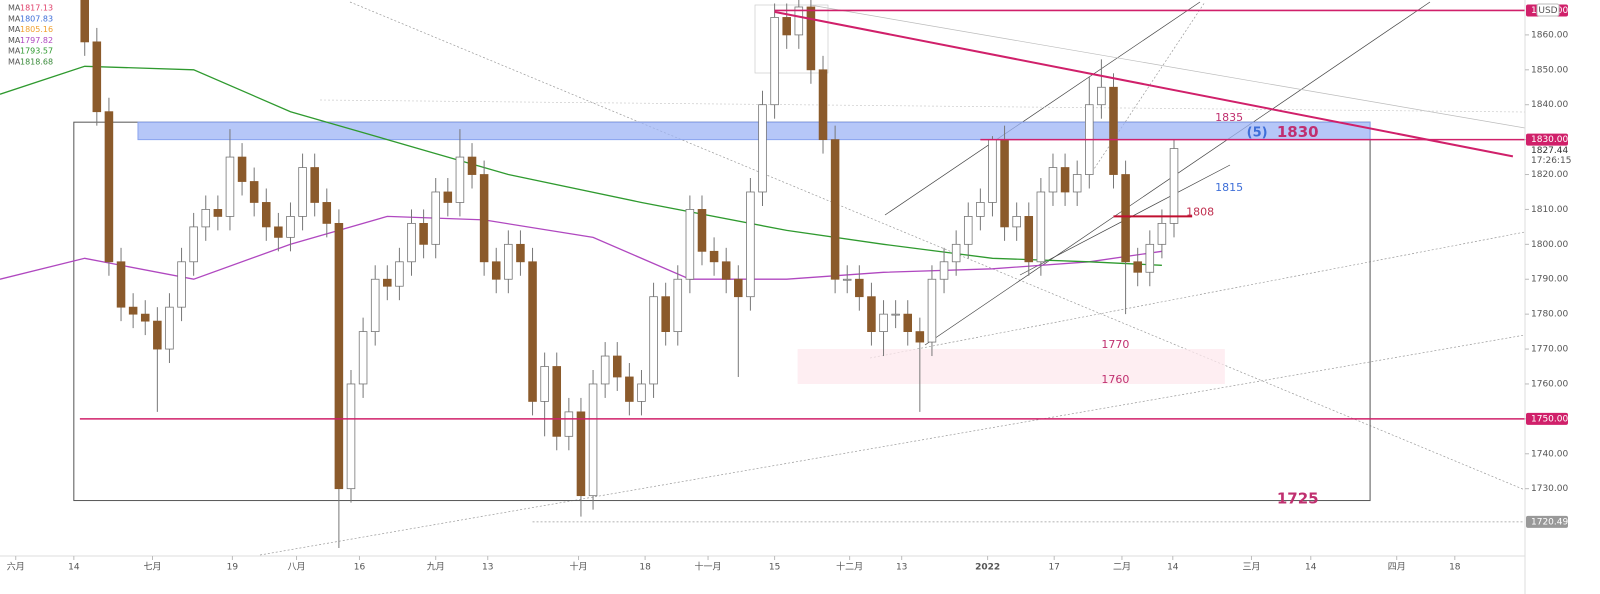  Describe the element at coordinates (297, 567) in the screenshot. I see `x-tick-label: 八月` at that location.